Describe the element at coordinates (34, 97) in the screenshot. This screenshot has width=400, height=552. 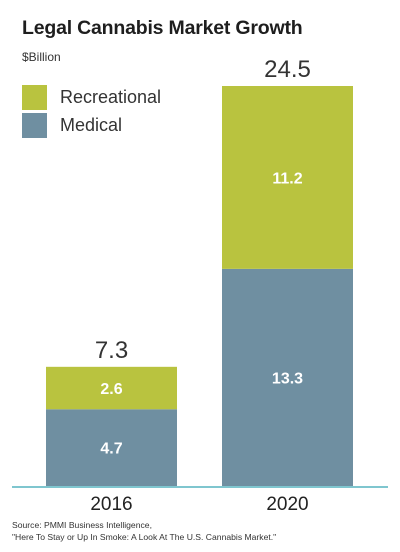
I see `legend-swatch-recreational` at that location.